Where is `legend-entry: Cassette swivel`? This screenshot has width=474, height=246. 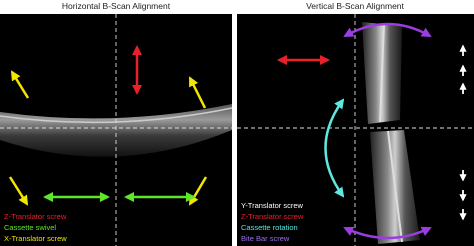 legend-entry: Cassette swivel is located at coordinates (30, 227).